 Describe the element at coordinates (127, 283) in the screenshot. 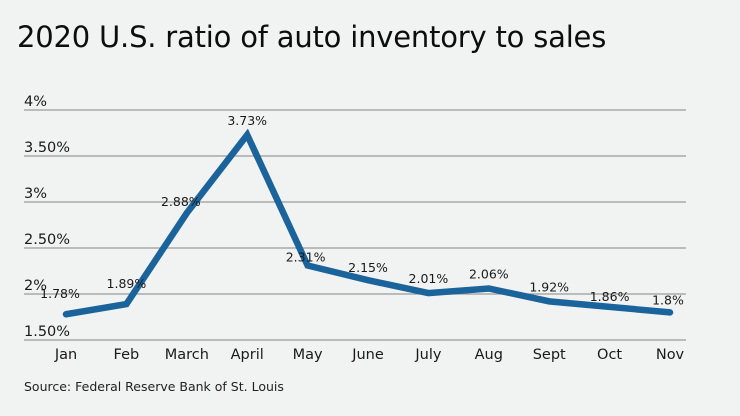

I see `data-label: 1.89%` at that location.